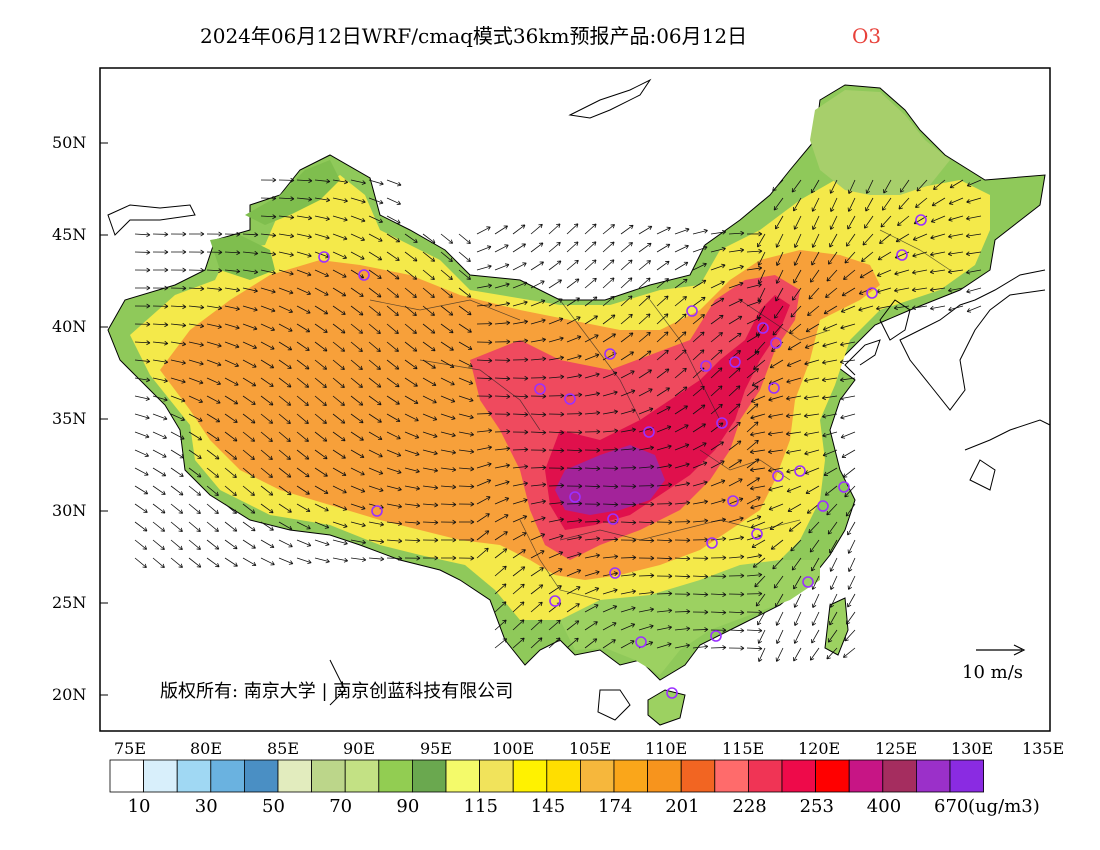 This screenshot has height=850, width=1100. What do you see at coordinates (992, 672) in the screenshot?
I see `wind-scale-label: 10 m/s` at bounding box center [992, 672].